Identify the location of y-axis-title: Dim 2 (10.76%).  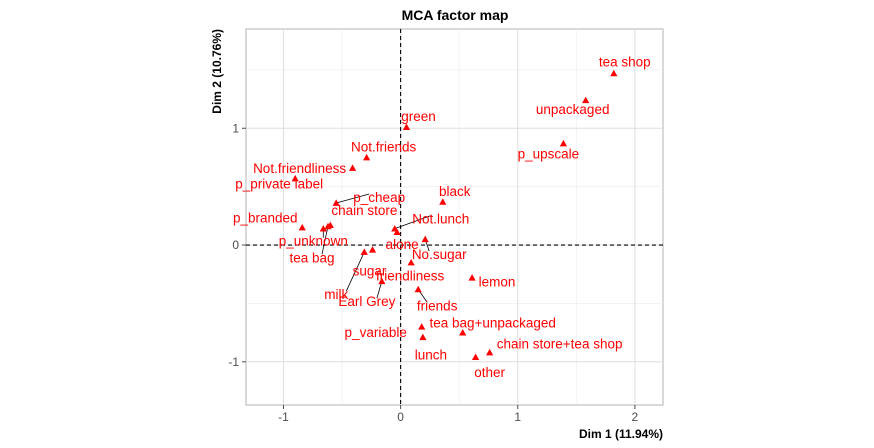
(217, 71).